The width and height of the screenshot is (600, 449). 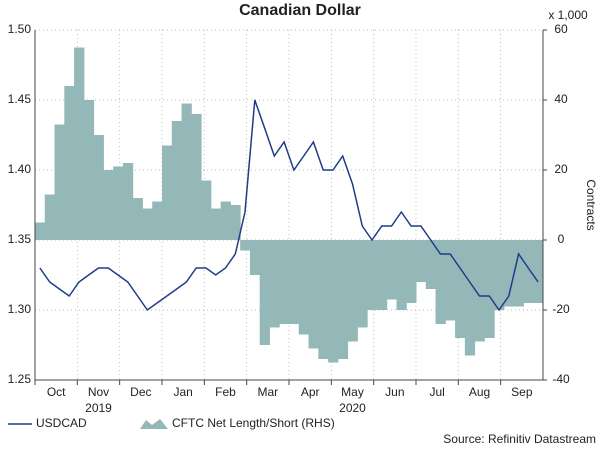 I want to click on y2-tick-label: -20, so click(x=561, y=309).